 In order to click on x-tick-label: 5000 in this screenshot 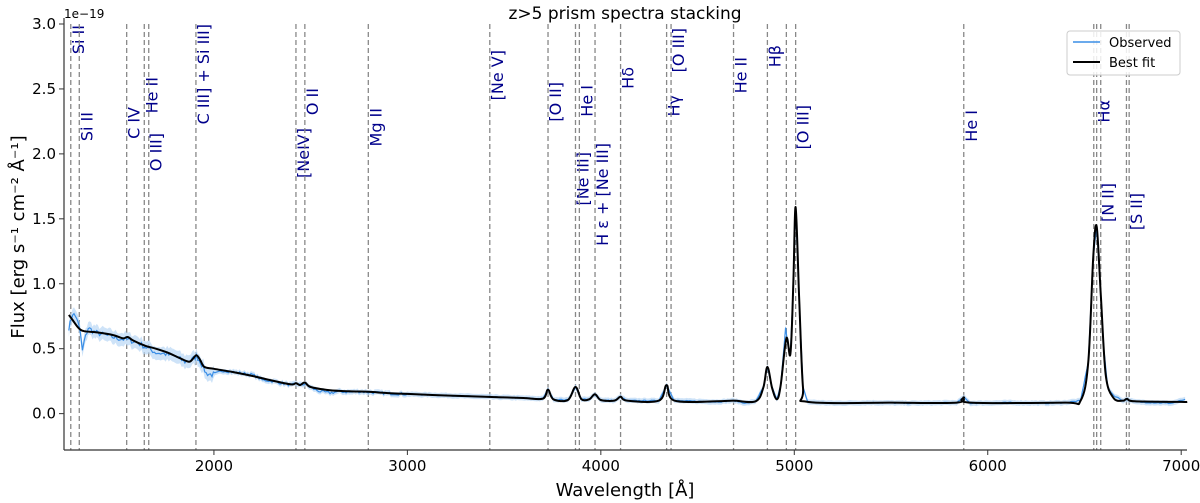, I will do `click(794, 466)`.